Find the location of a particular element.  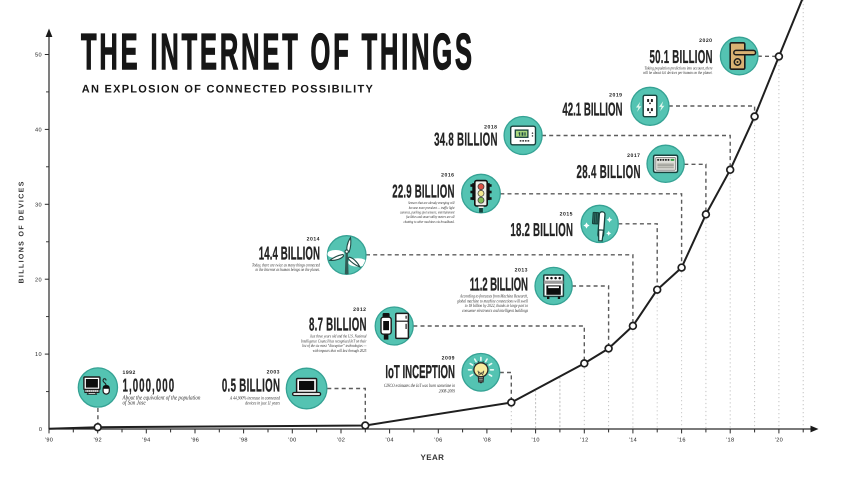

svg-text: ’94 is located at coordinates (146, 440).